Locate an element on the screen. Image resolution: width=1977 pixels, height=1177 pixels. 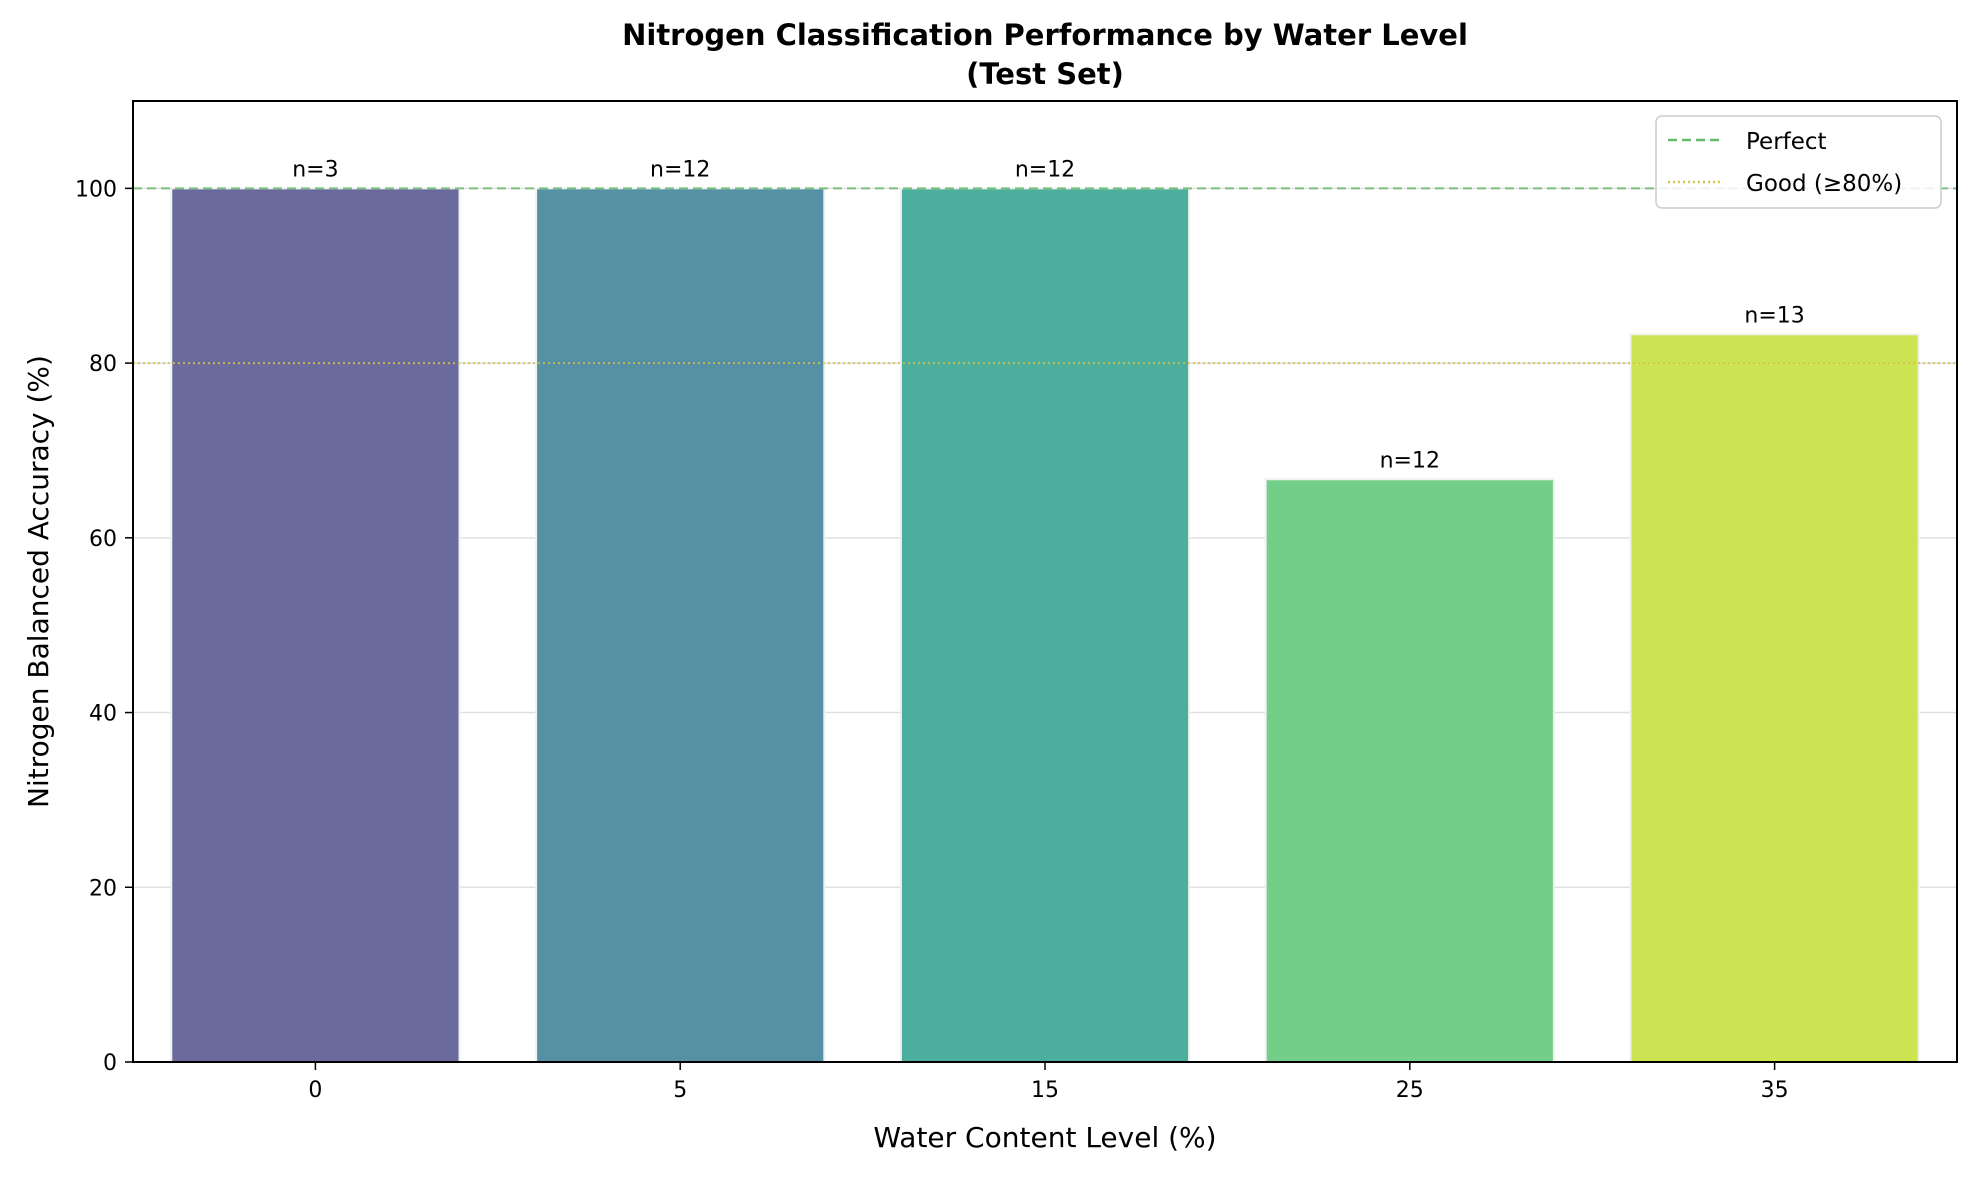
y-tick-label: 100 is located at coordinates (96, 189).